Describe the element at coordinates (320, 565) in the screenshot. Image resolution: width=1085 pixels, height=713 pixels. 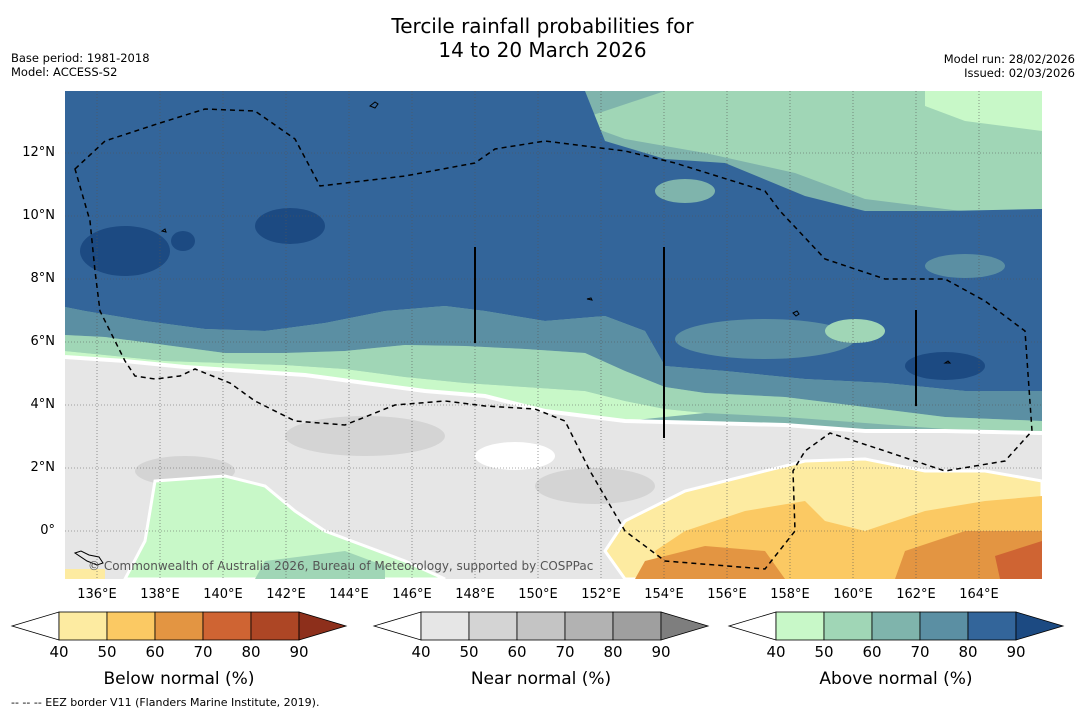
I see `above-50-region-south` at that location.